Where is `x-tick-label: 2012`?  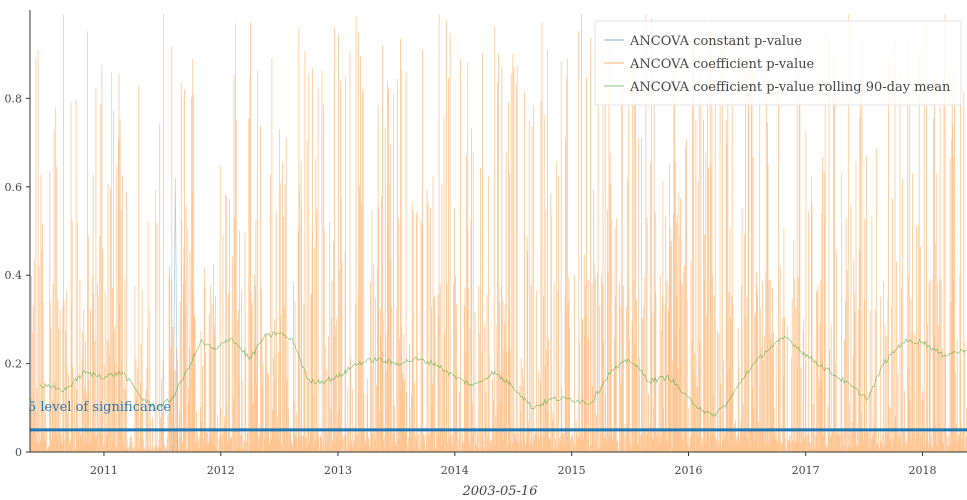
x-tick-label: 2012 is located at coordinates (221, 470).